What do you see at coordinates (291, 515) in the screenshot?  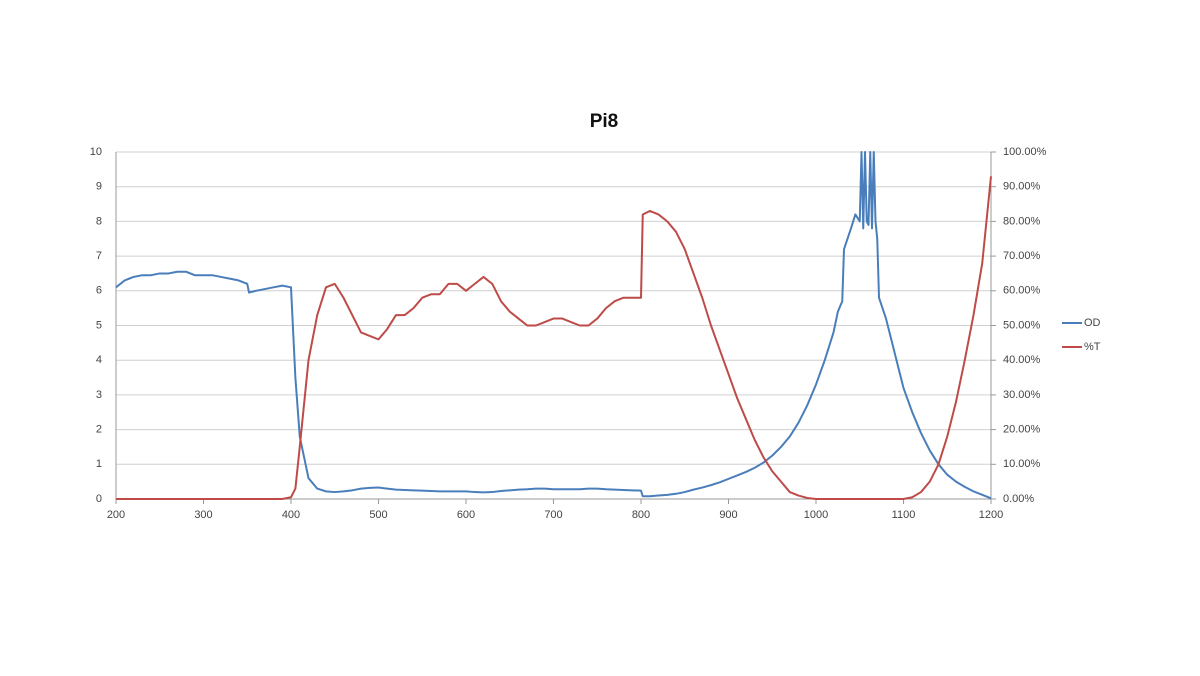 I see `x-tick-label: 400` at bounding box center [291, 515].